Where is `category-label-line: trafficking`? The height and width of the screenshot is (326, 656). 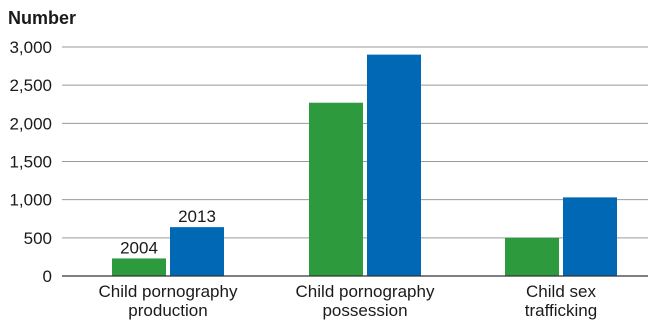 category-label-line: trafficking is located at coordinates (561, 310).